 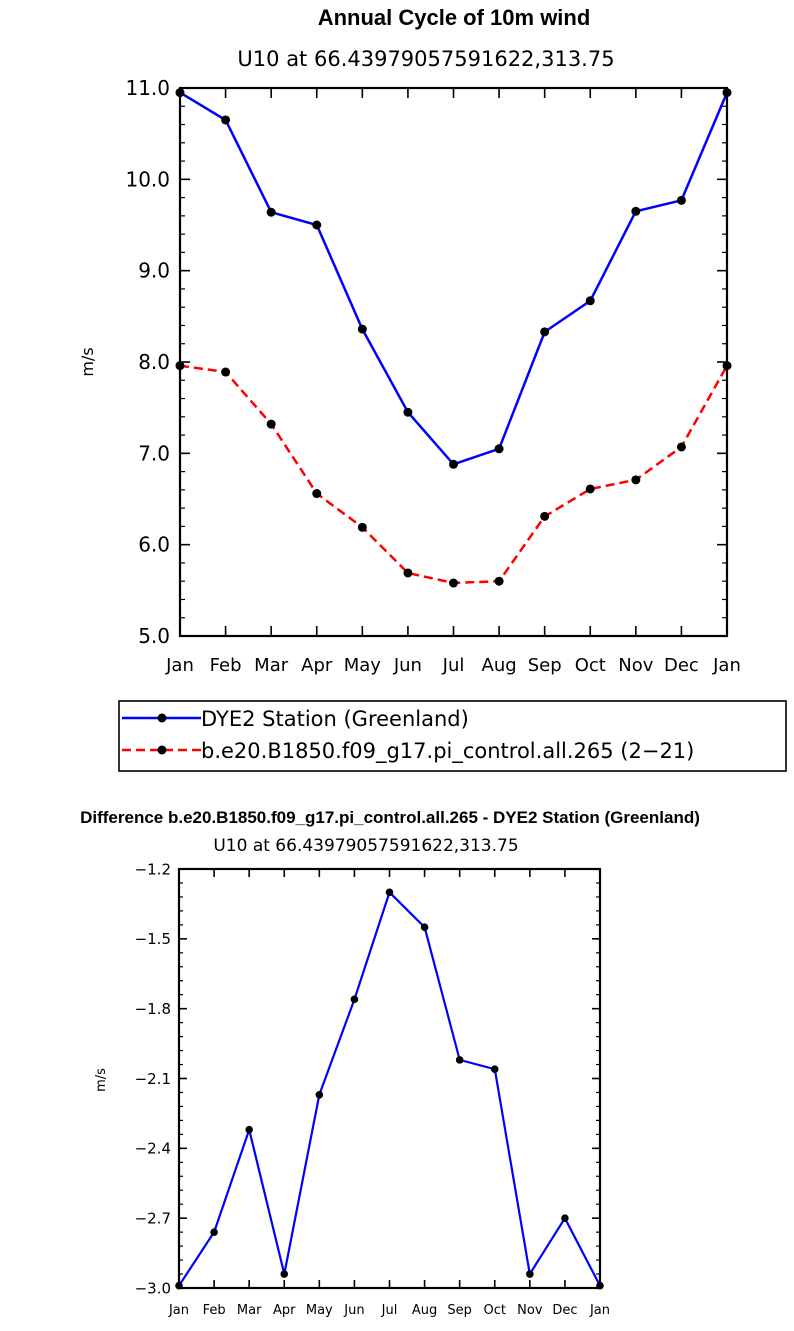 I want to click on chart1-ylabel: m/s, so click(x=87, y=361).